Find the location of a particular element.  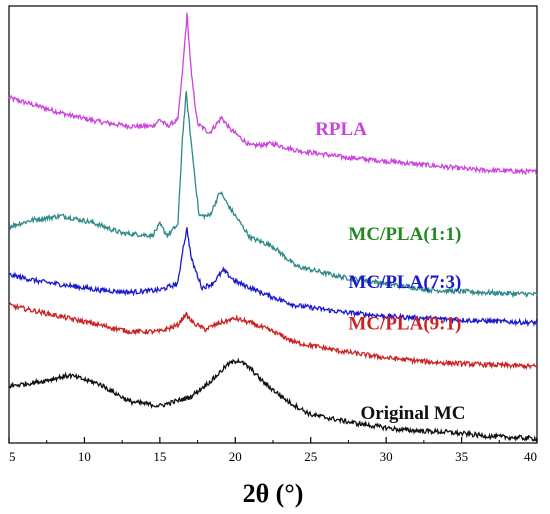

series-label-3: MC/PLA(9:1) is located at coordinates (404, 323).